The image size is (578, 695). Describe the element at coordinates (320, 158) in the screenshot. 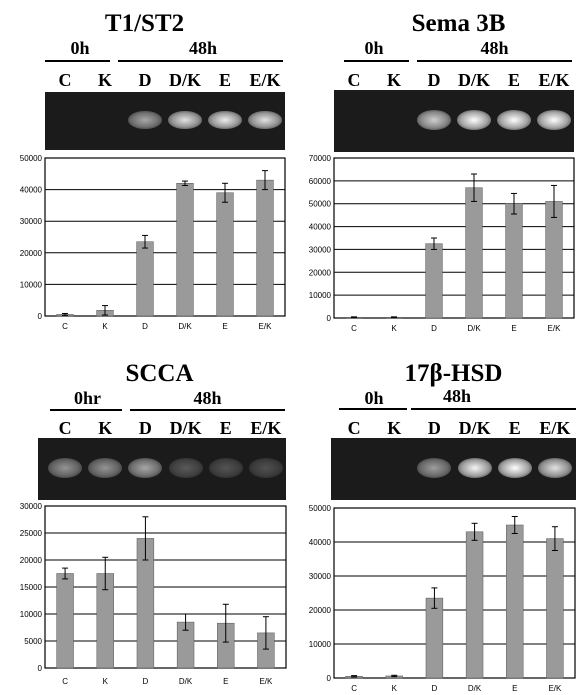

I see `y-tick-label: 70000` at that location.